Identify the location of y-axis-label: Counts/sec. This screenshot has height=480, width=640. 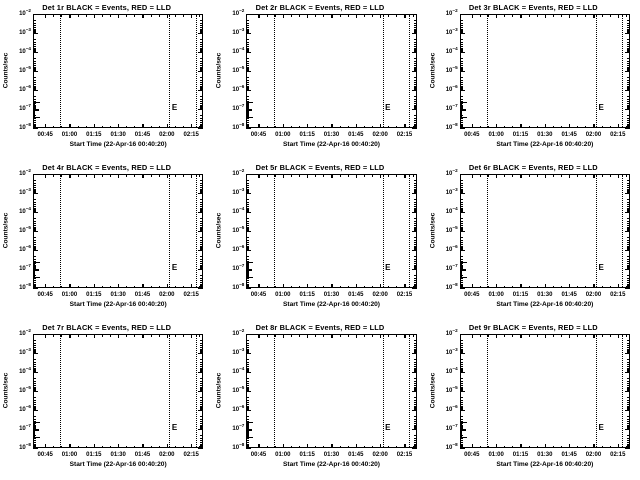
(219, 390).